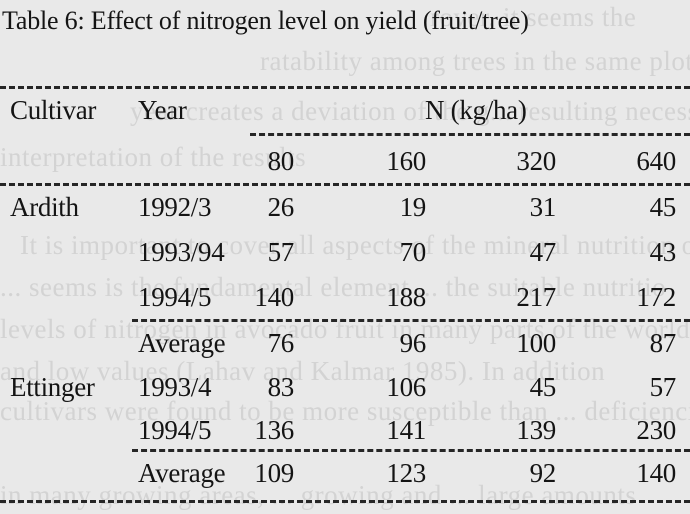 The height and width of the screenshot is (514, 690). I want to click on year-cell: 1993/4, so click(175, 387).